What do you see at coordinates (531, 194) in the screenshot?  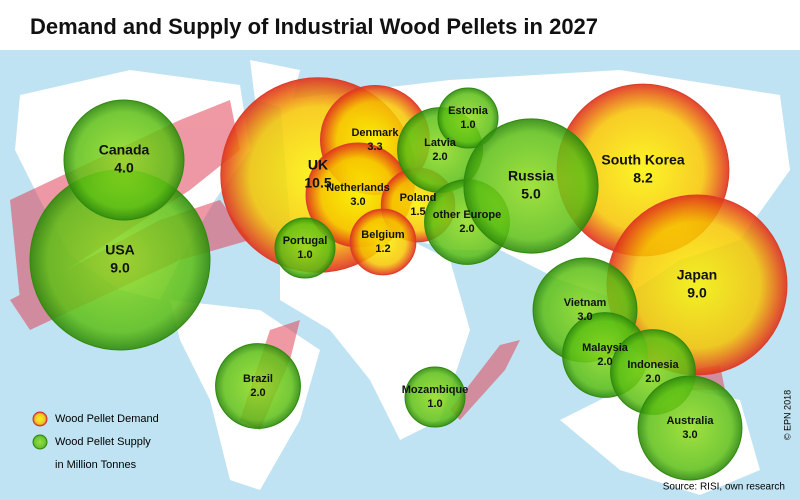 I see `bubble-value: 5.0` at bounding box center [531, 194].